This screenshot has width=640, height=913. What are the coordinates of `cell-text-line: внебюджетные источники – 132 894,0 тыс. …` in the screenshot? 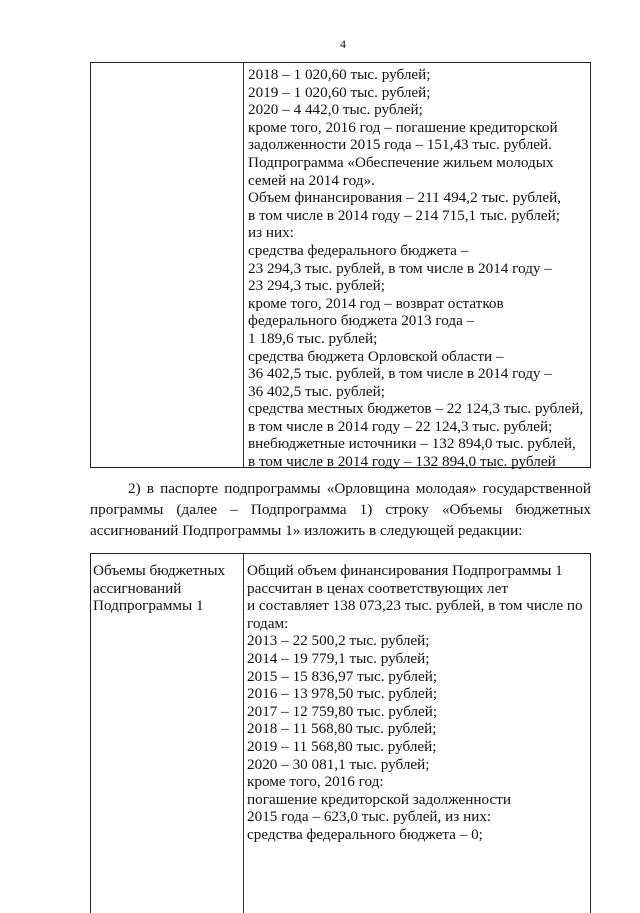 It's located at (412, 444).